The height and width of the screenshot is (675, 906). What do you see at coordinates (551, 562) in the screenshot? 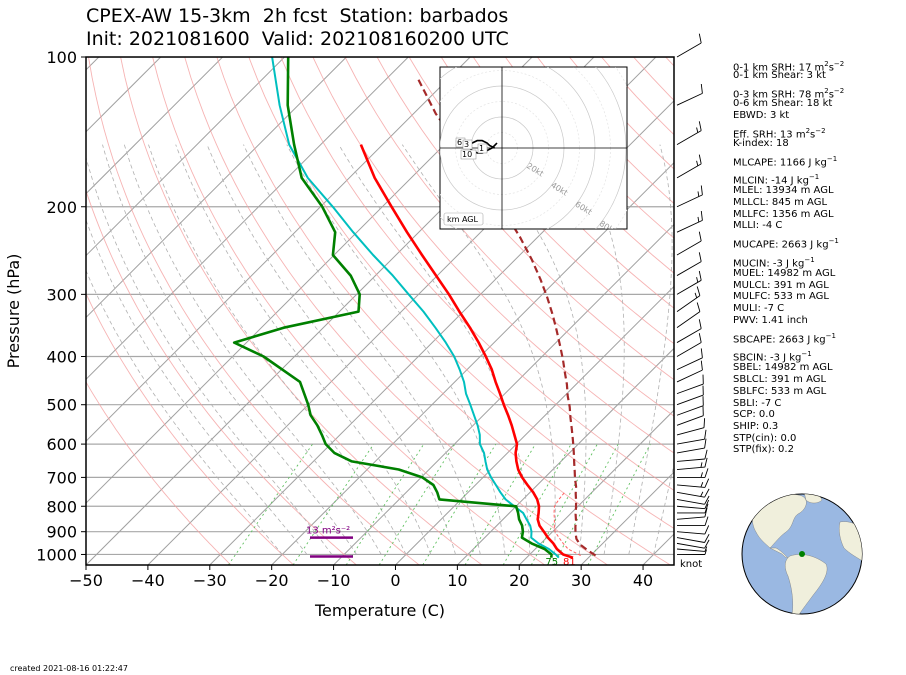
I see `surface-dewpoint-label: 75` at bounding box center [551, 562].